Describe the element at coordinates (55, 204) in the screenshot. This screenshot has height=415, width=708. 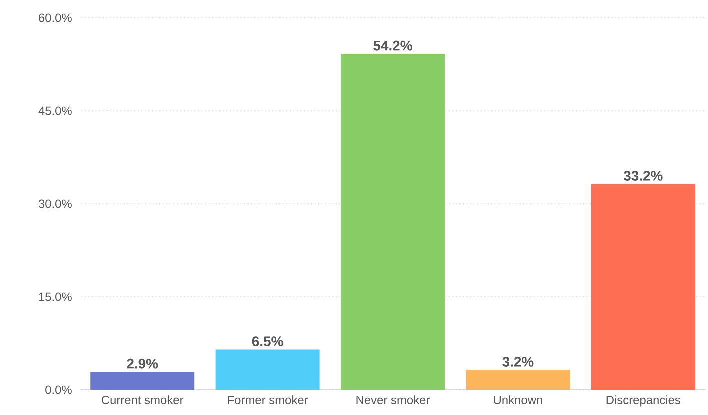
I see `y-tick-label: 30.0%` at that location.